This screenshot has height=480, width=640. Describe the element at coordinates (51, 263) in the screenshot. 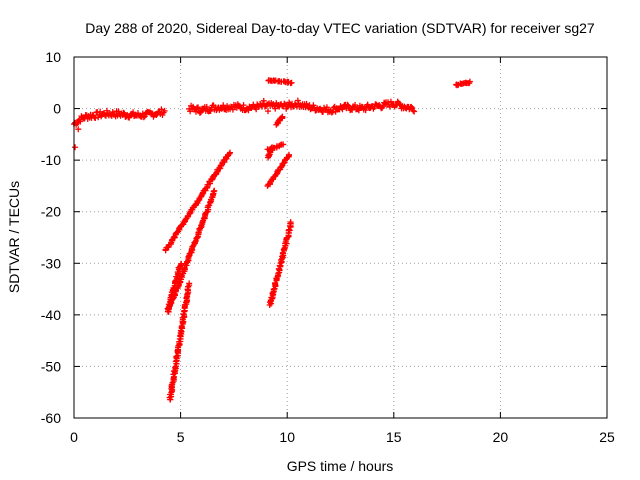

I see `y-tick-label: -30` at that location.